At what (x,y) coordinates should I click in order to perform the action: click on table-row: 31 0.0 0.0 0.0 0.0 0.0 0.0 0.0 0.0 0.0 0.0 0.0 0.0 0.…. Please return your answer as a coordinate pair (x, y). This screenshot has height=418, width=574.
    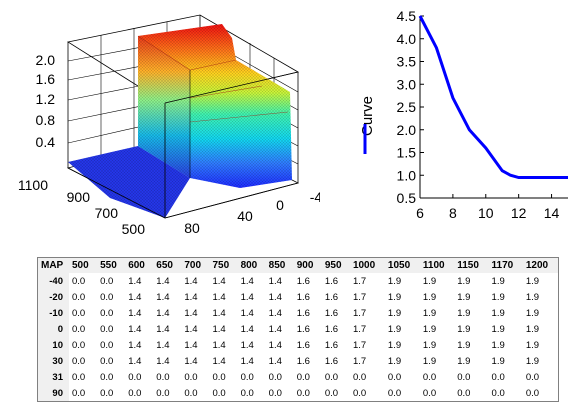
    Looking at the image, I should click on (298, 377).